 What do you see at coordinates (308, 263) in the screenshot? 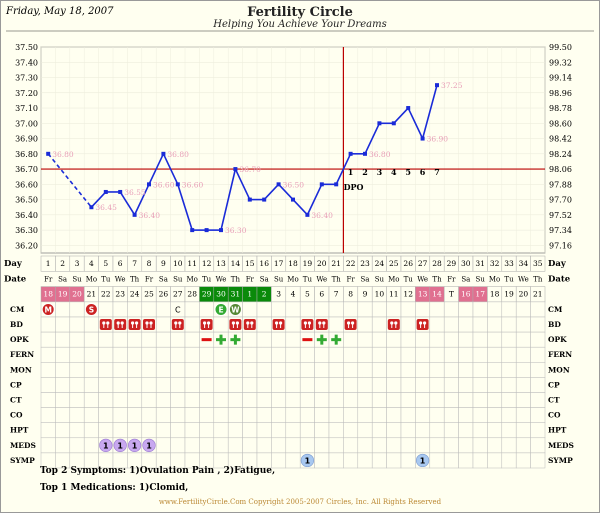
I see `day-number: 19` at bounding box center [308, 263].